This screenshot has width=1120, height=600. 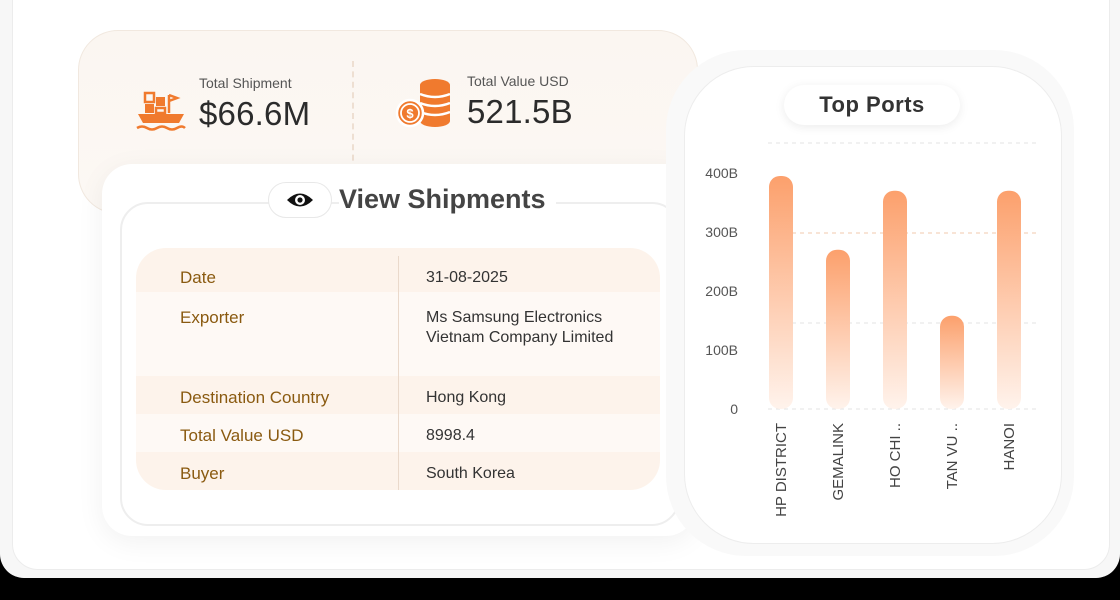 What do you see at coordinates (353, 116) in the screenshot?
I see `stats-divider` at bounding box center [353, 116].